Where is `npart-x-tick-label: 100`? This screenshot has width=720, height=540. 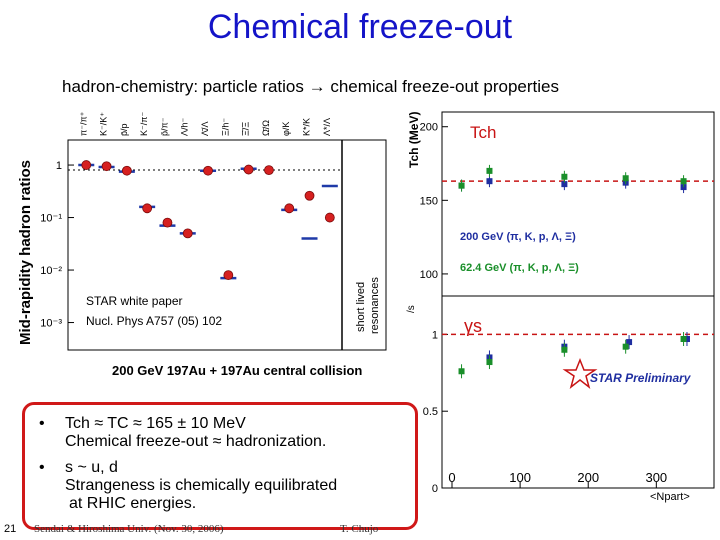 npart-x-tick-label: 100 is located at coordinates (520, 477).